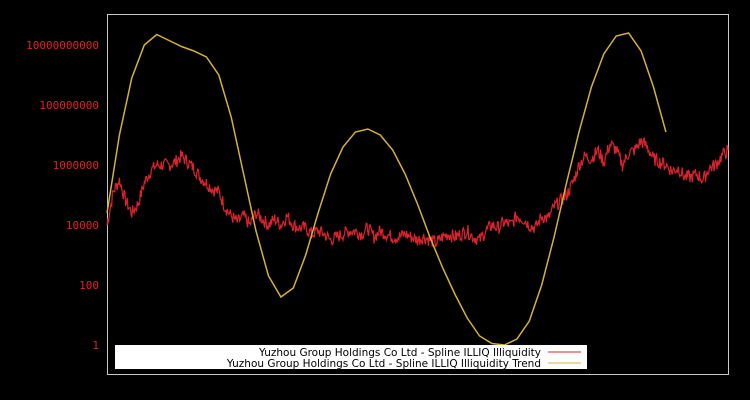  Describe the element at coordinates (62, 195) in the screenshot. I see `y-axis-ticks: 10000000000 100000000 1000000 10000 100 1` at that location.